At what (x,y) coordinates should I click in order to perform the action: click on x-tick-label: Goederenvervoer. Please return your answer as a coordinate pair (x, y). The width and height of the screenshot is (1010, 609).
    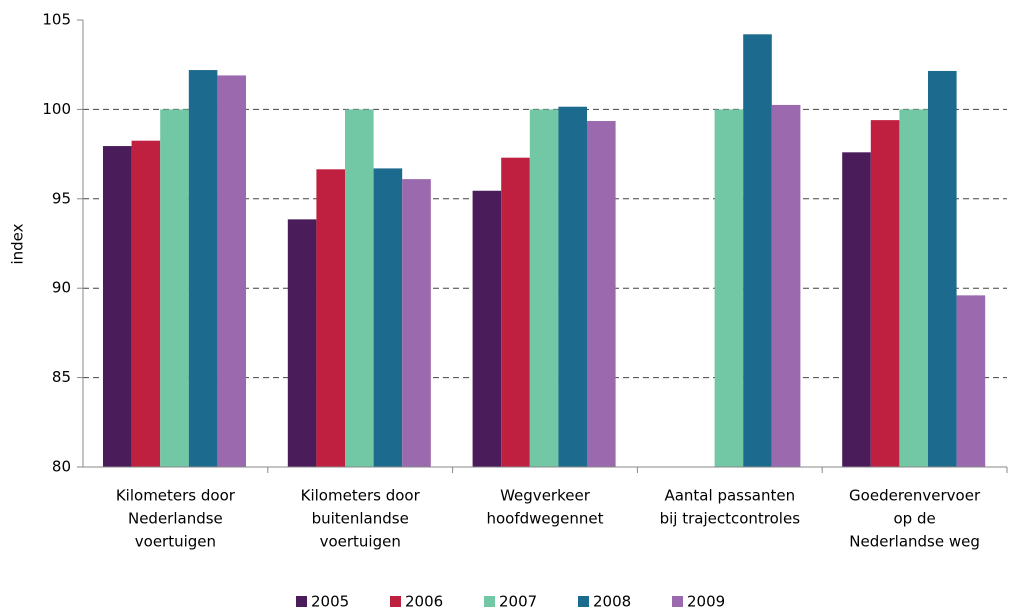
    Looking at the image, I should click on (915, 496).